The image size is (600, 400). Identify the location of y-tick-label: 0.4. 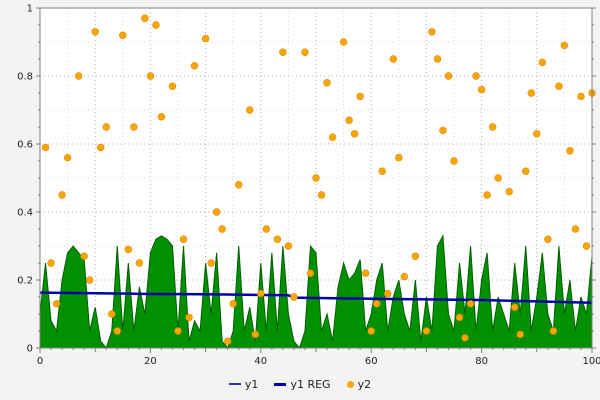
(25, 213).